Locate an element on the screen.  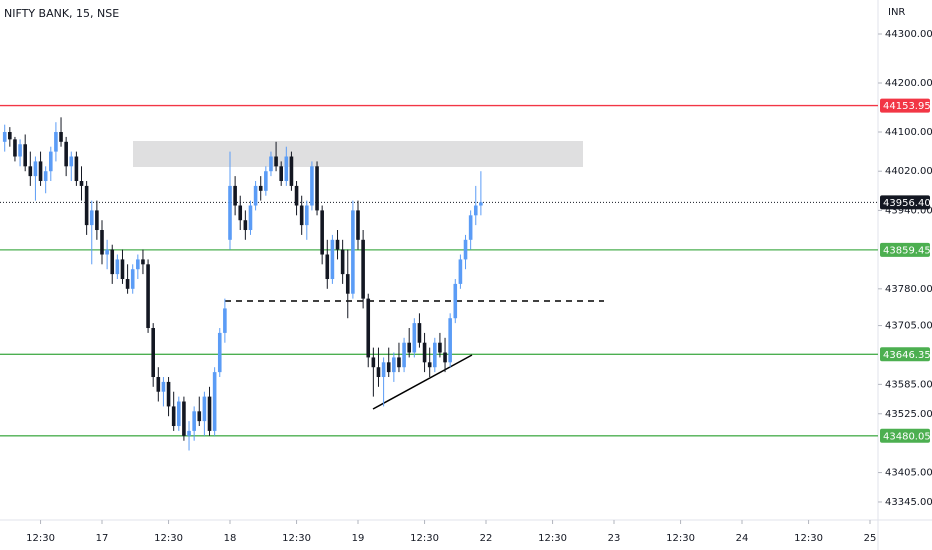
currency-label: INR is located at coordinates (896, 12).